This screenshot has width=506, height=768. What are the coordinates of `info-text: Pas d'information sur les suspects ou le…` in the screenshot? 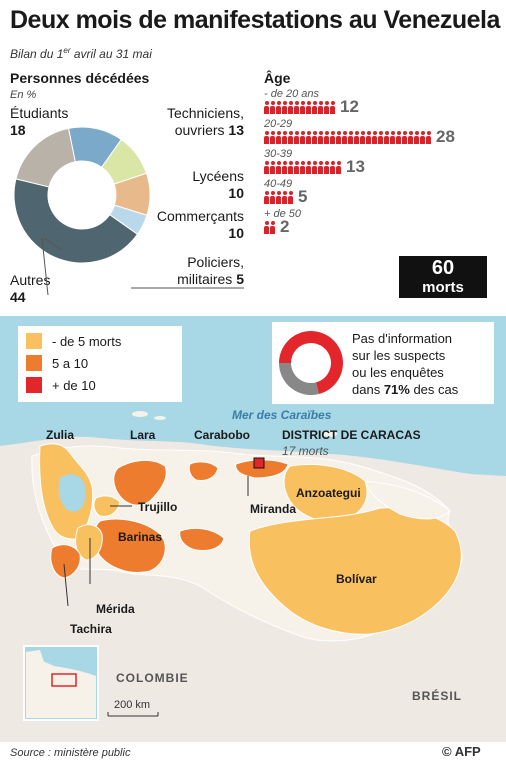 It's located at (405, 364).